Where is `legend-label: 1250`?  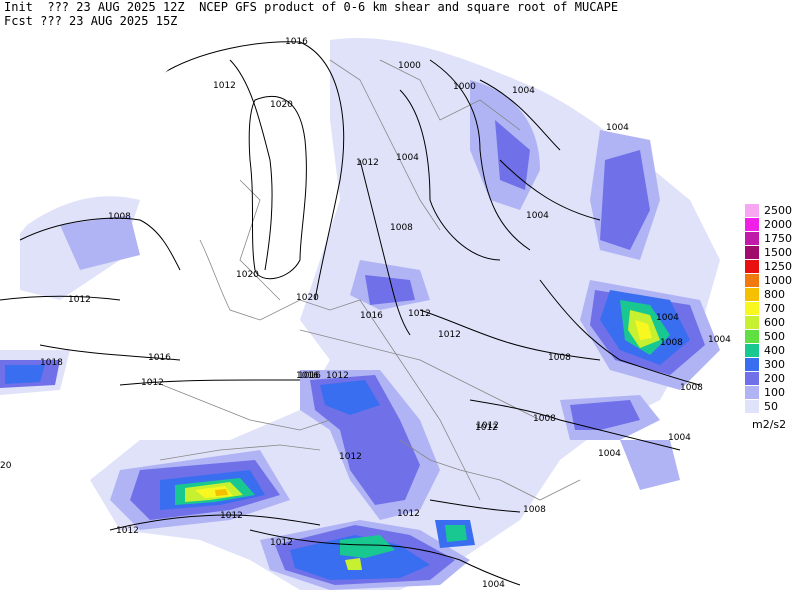
legend-label: 1250 is located at coordinates (778, 266).